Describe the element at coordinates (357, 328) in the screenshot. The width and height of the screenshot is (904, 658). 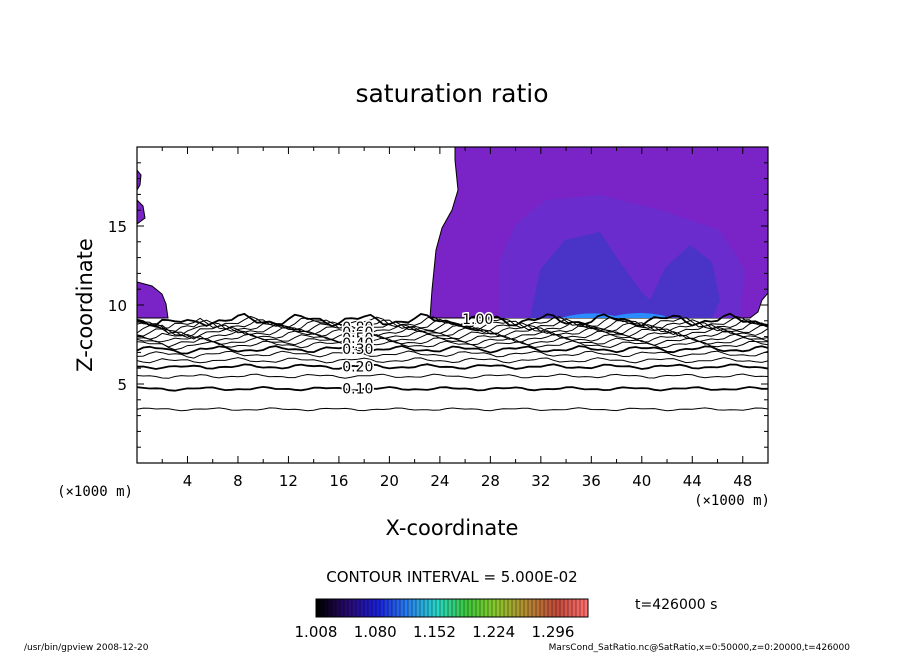
I see `contour-label: 0.80` at that location.